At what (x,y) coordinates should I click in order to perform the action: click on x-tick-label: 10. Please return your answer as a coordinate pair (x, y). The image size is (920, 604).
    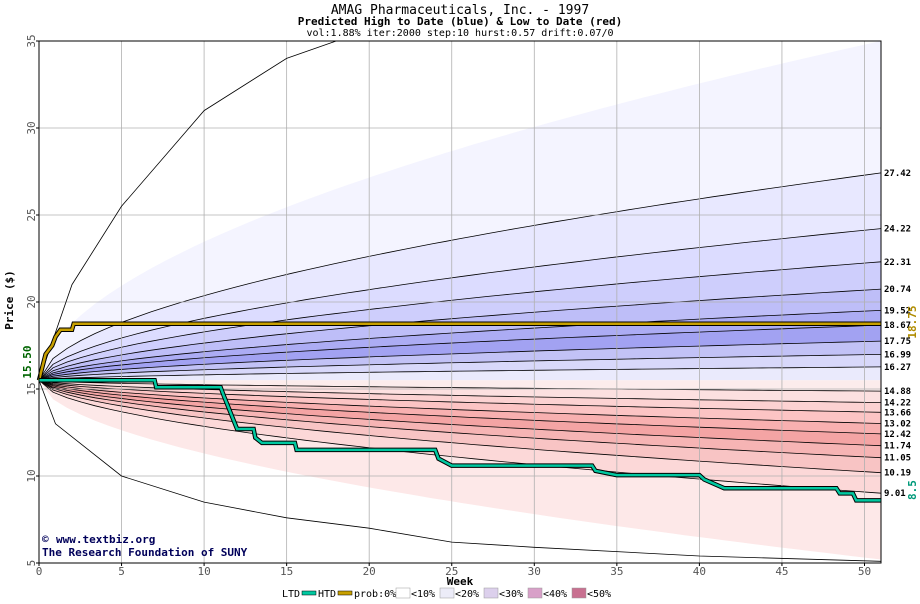
    Looking at the image, I should click on (203, 571).